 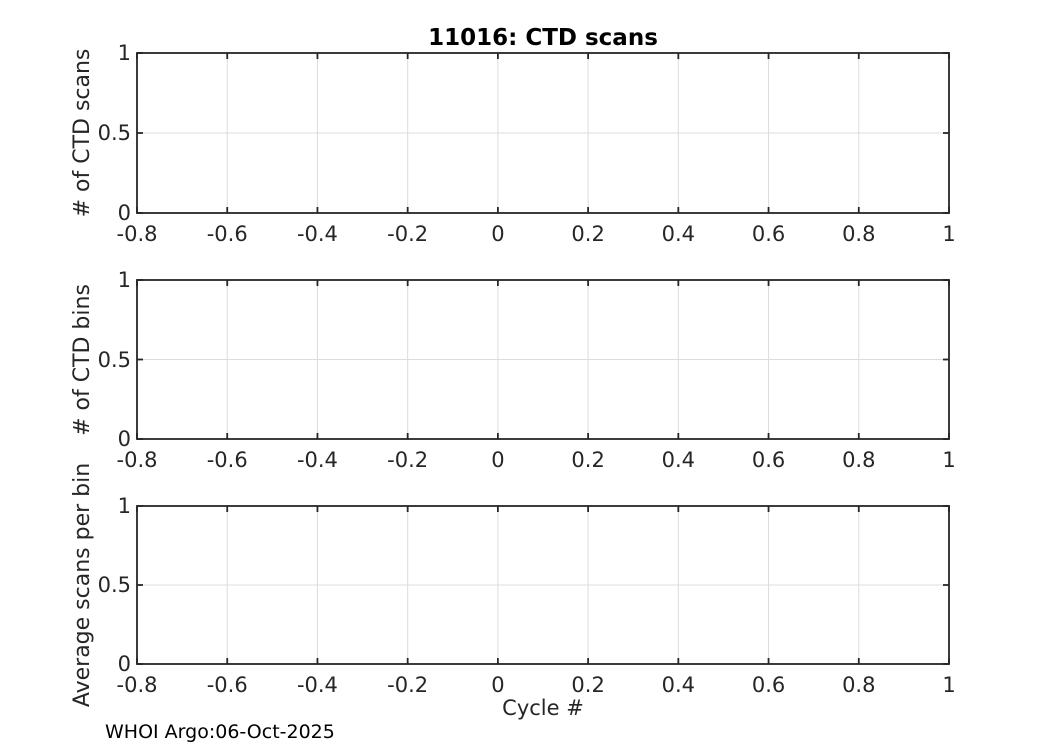 I want to click on y-axis-label-subplot-3: Average scans per bin, so click(x=82, y=585).